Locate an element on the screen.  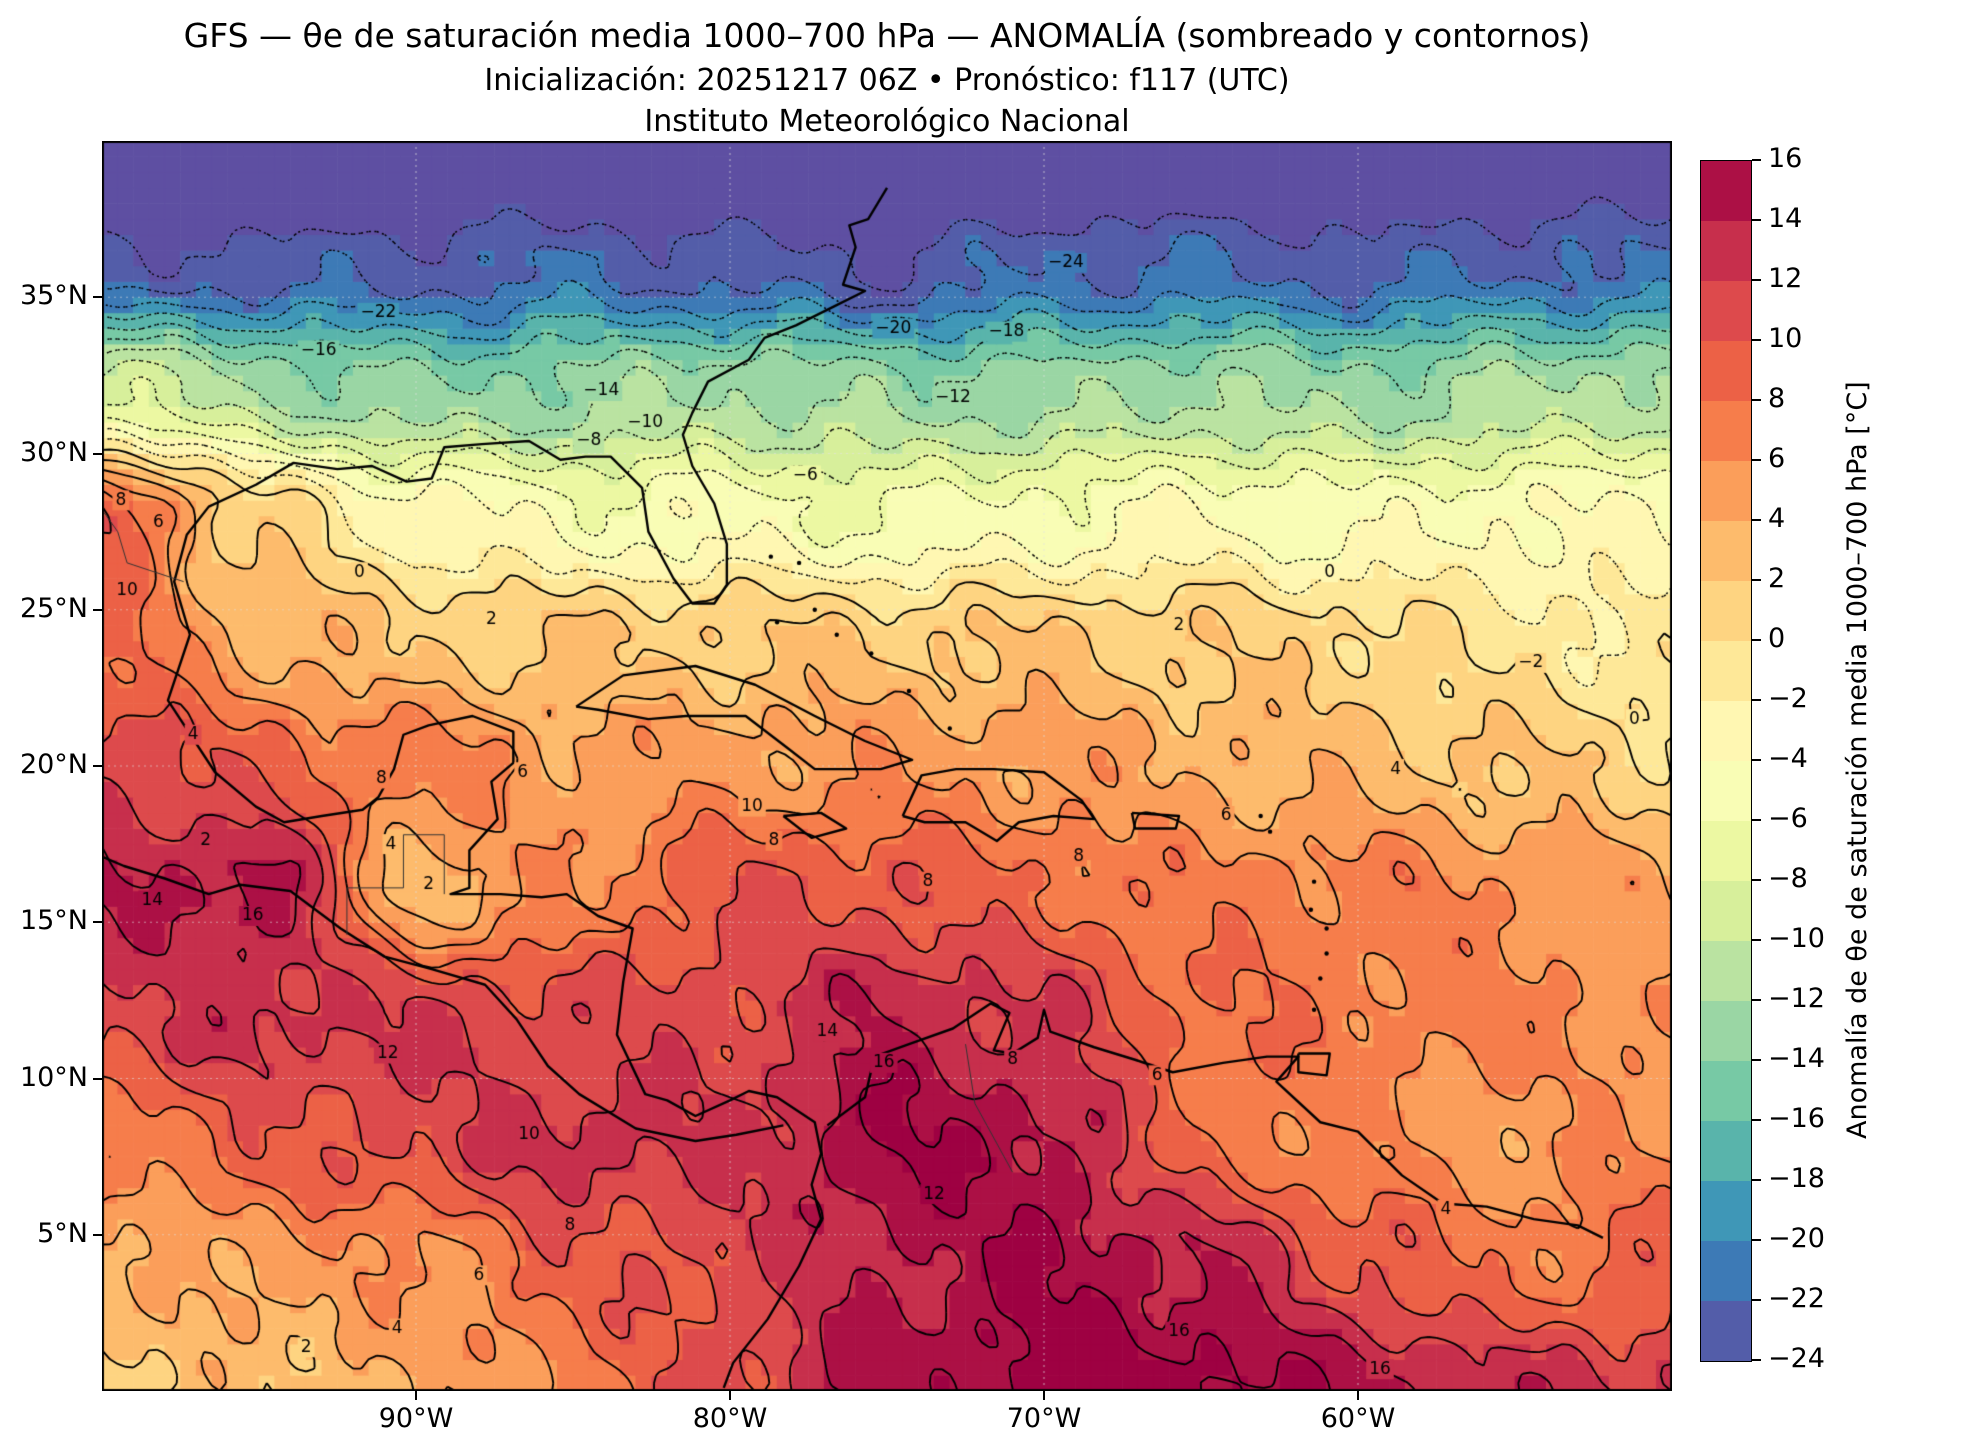
colorbar-tick-label: 10 is located at coordinates (1785, 338).